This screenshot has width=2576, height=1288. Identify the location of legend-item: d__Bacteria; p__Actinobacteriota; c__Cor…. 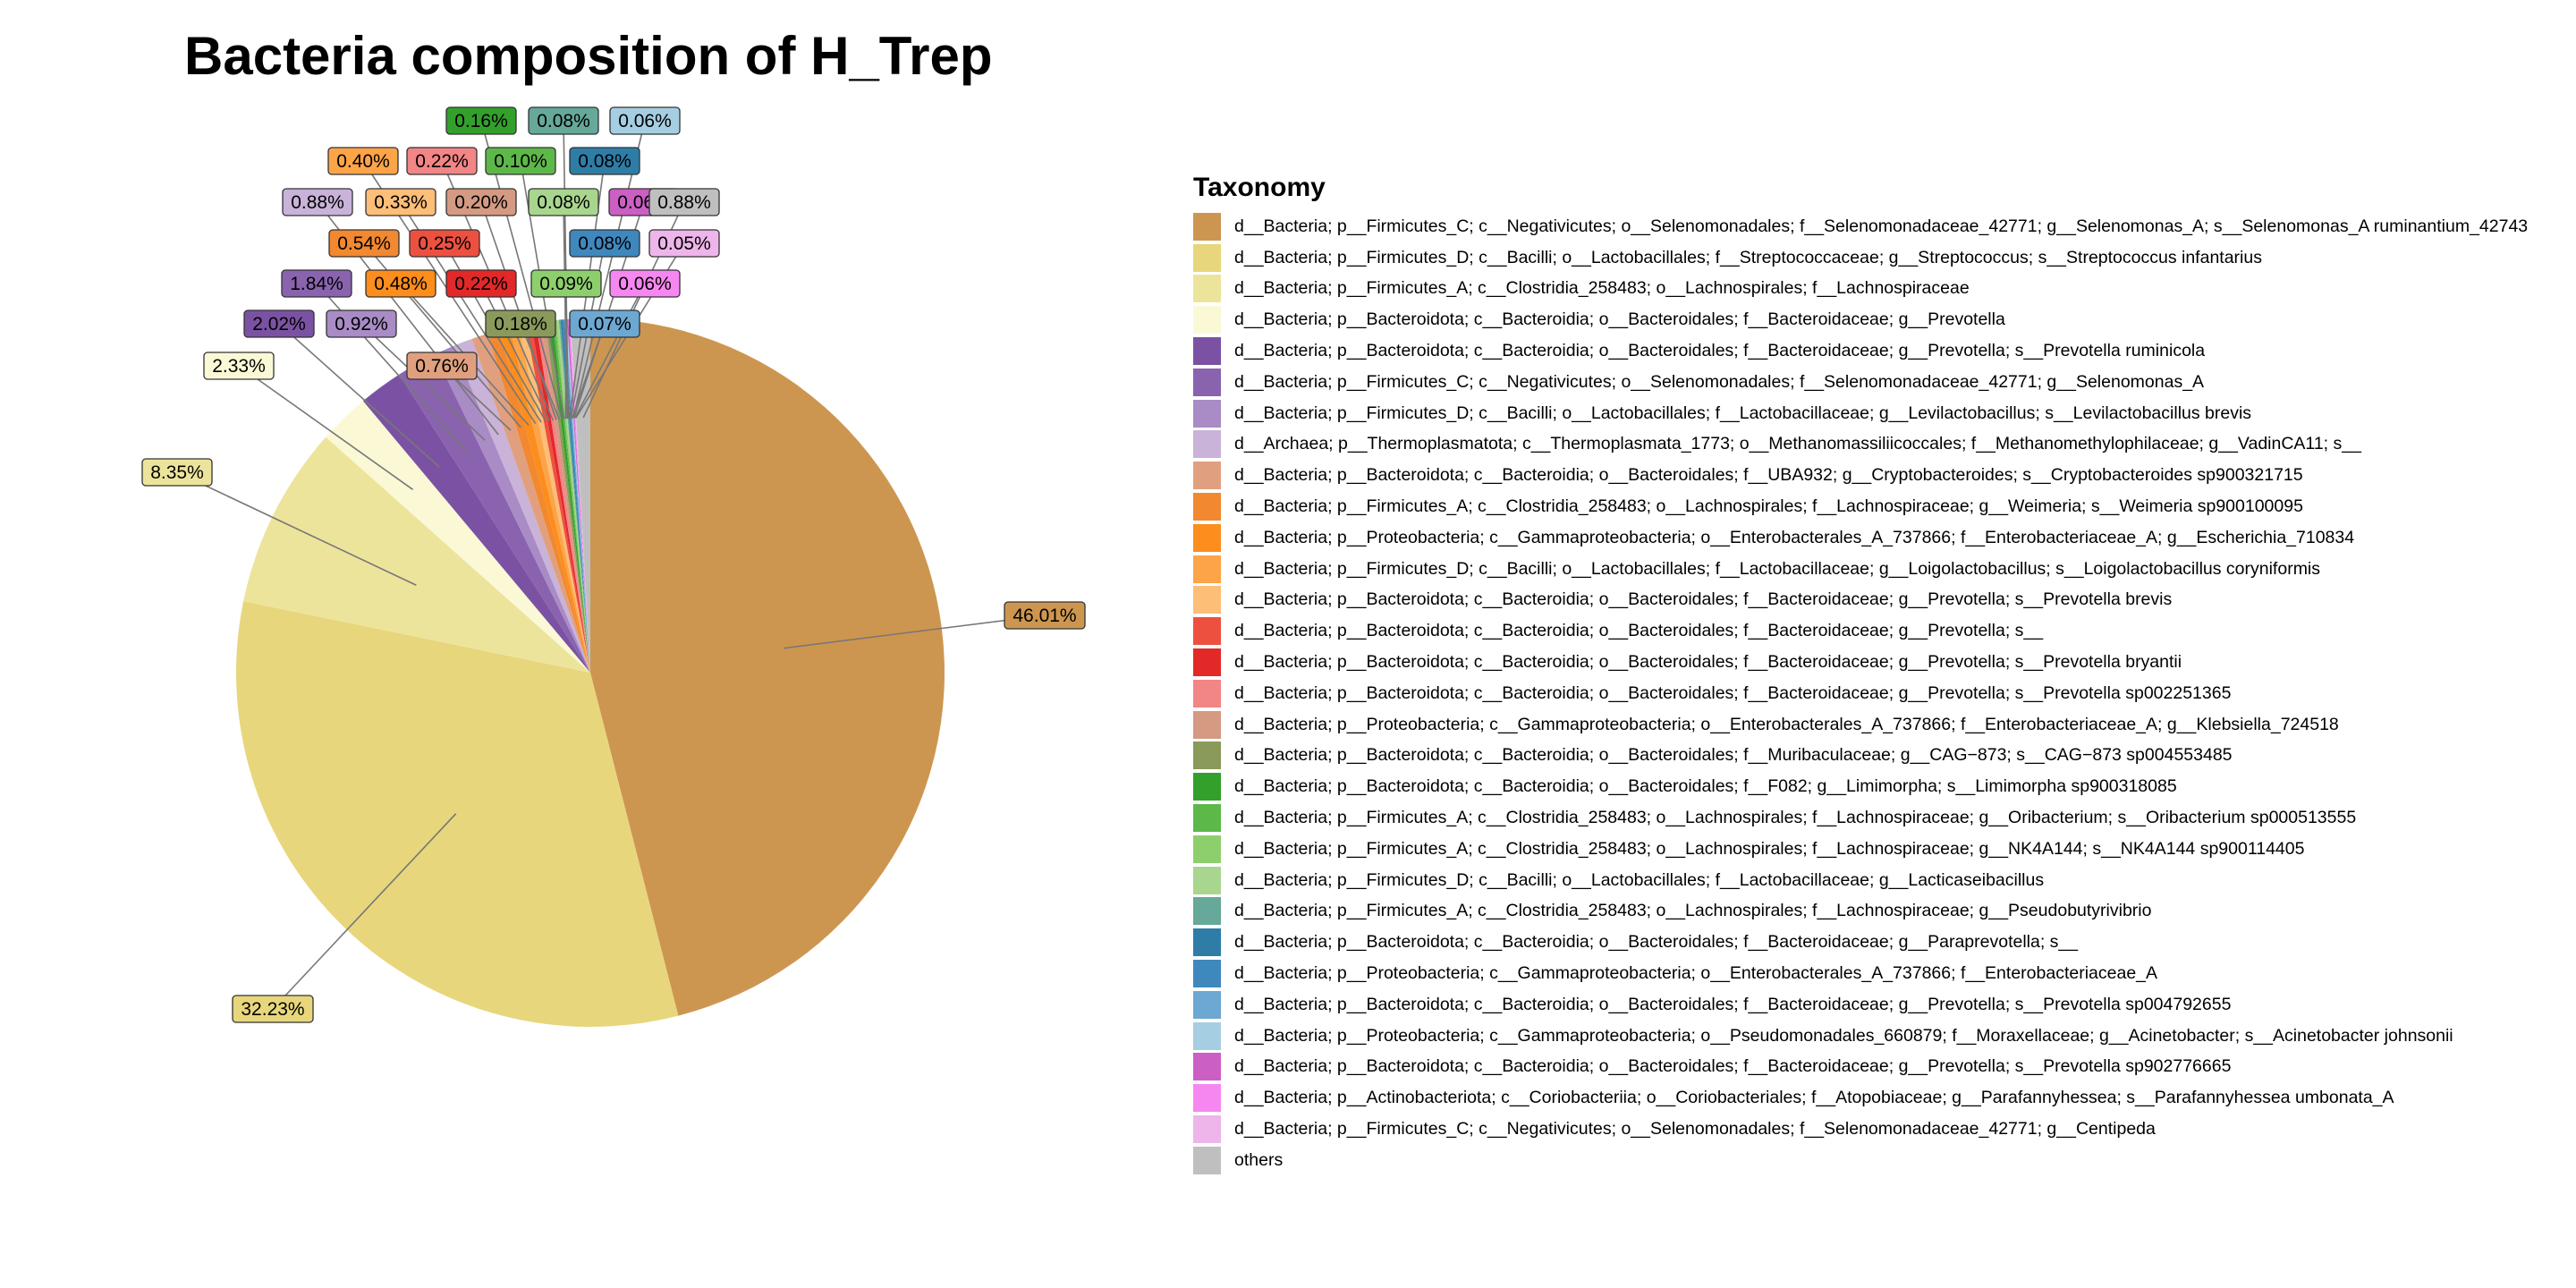
(1882, 1098).